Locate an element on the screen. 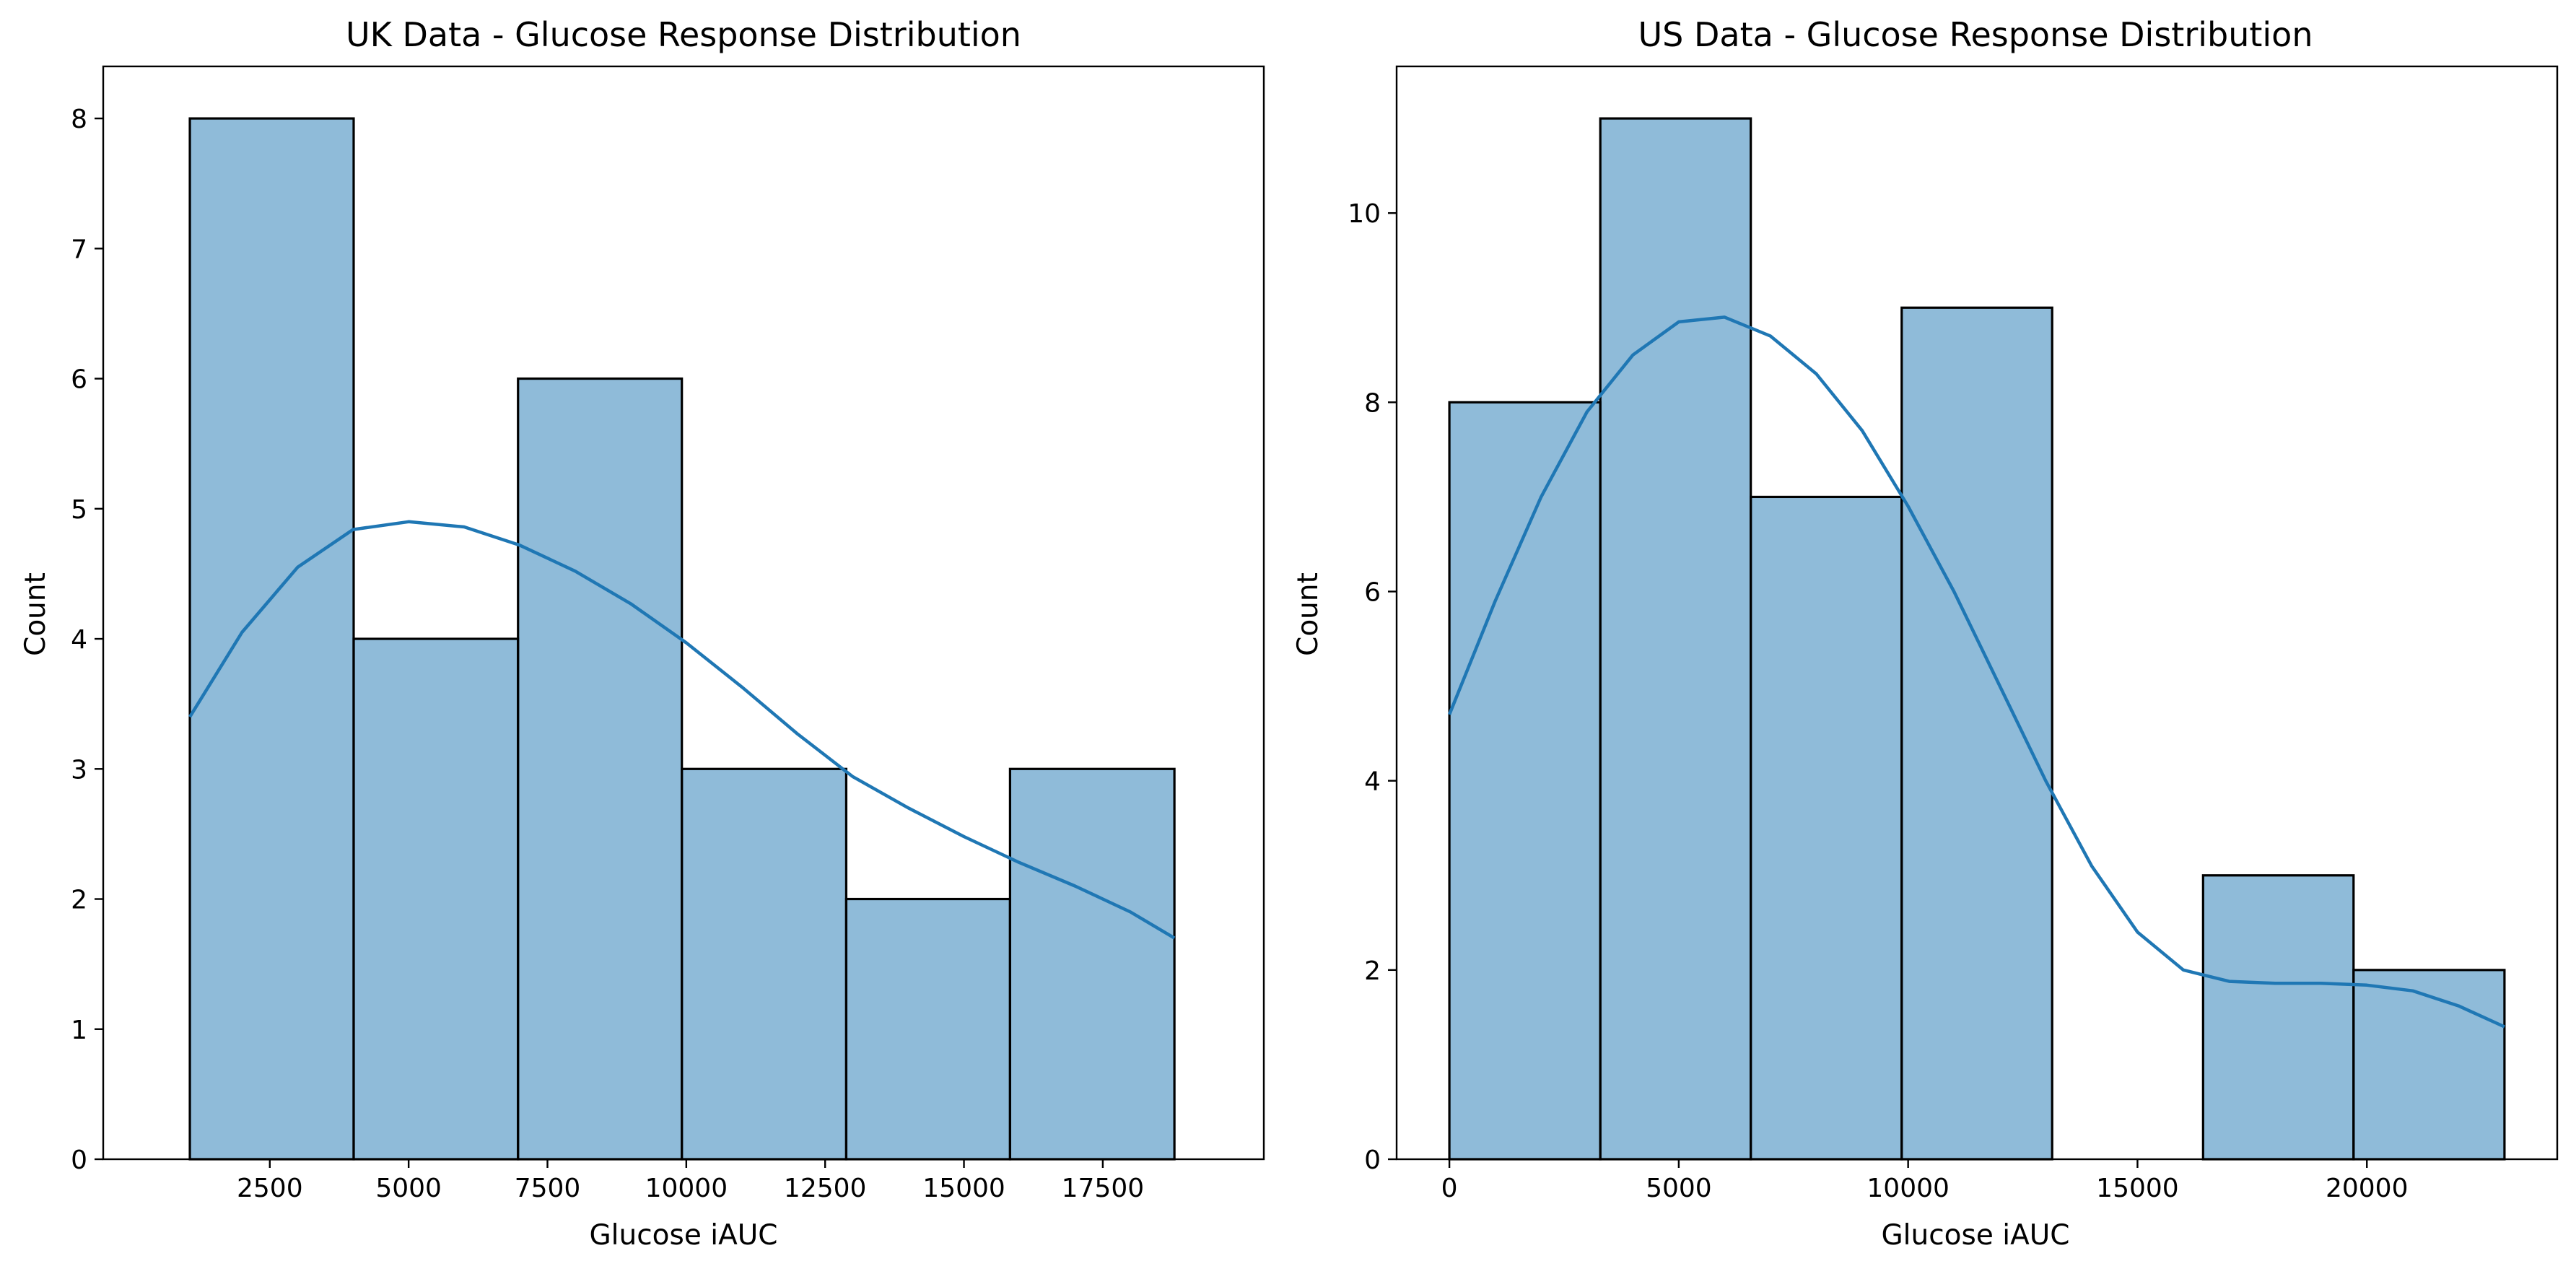  uk-x-tick-label: 17500 is located at coordinates (1103, 1189).